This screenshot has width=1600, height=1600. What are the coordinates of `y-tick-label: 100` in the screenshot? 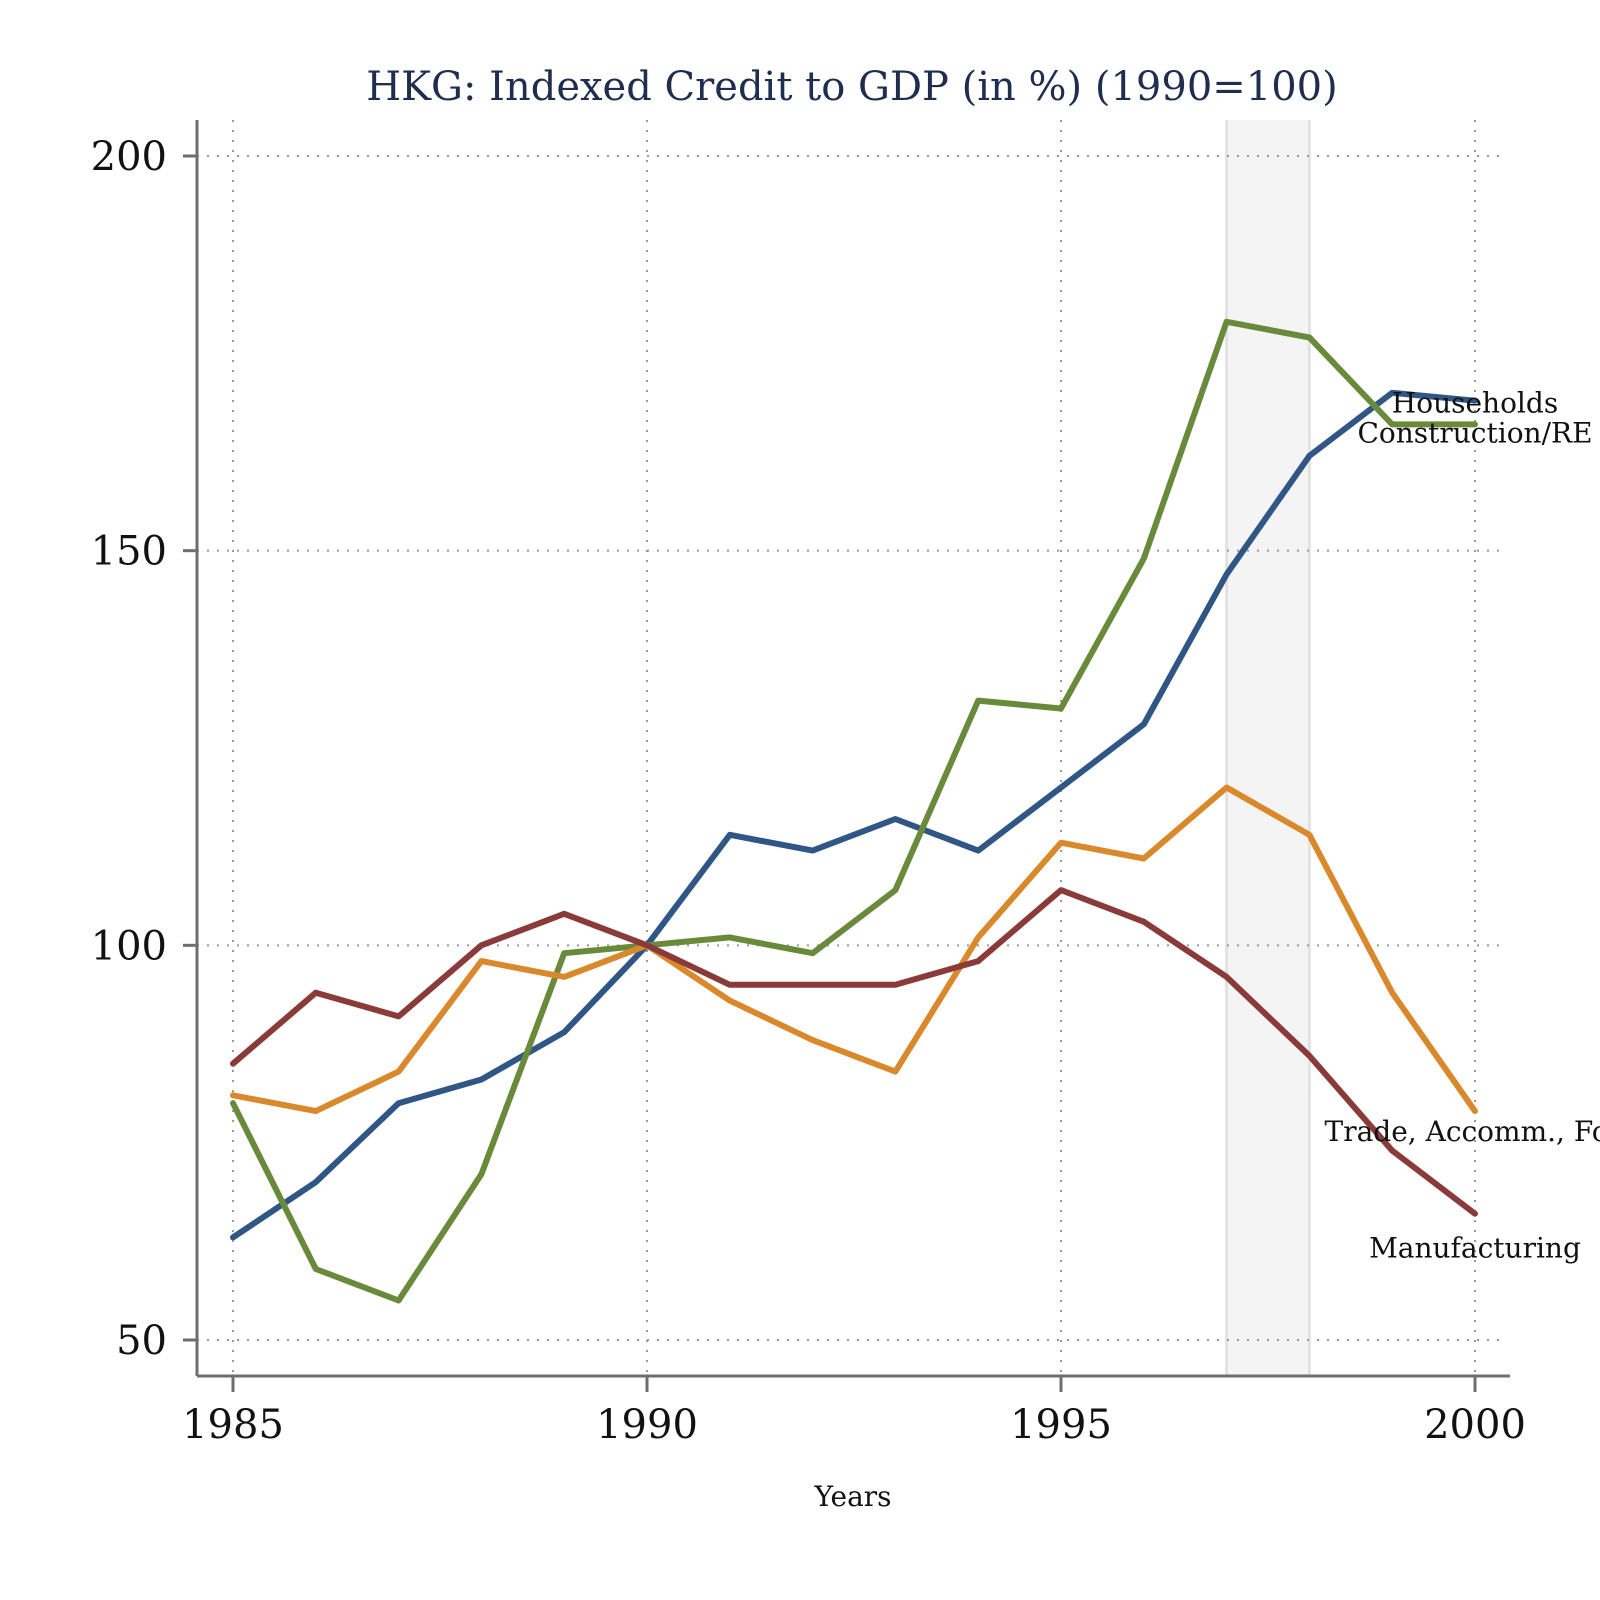 It's located at (129, 946).